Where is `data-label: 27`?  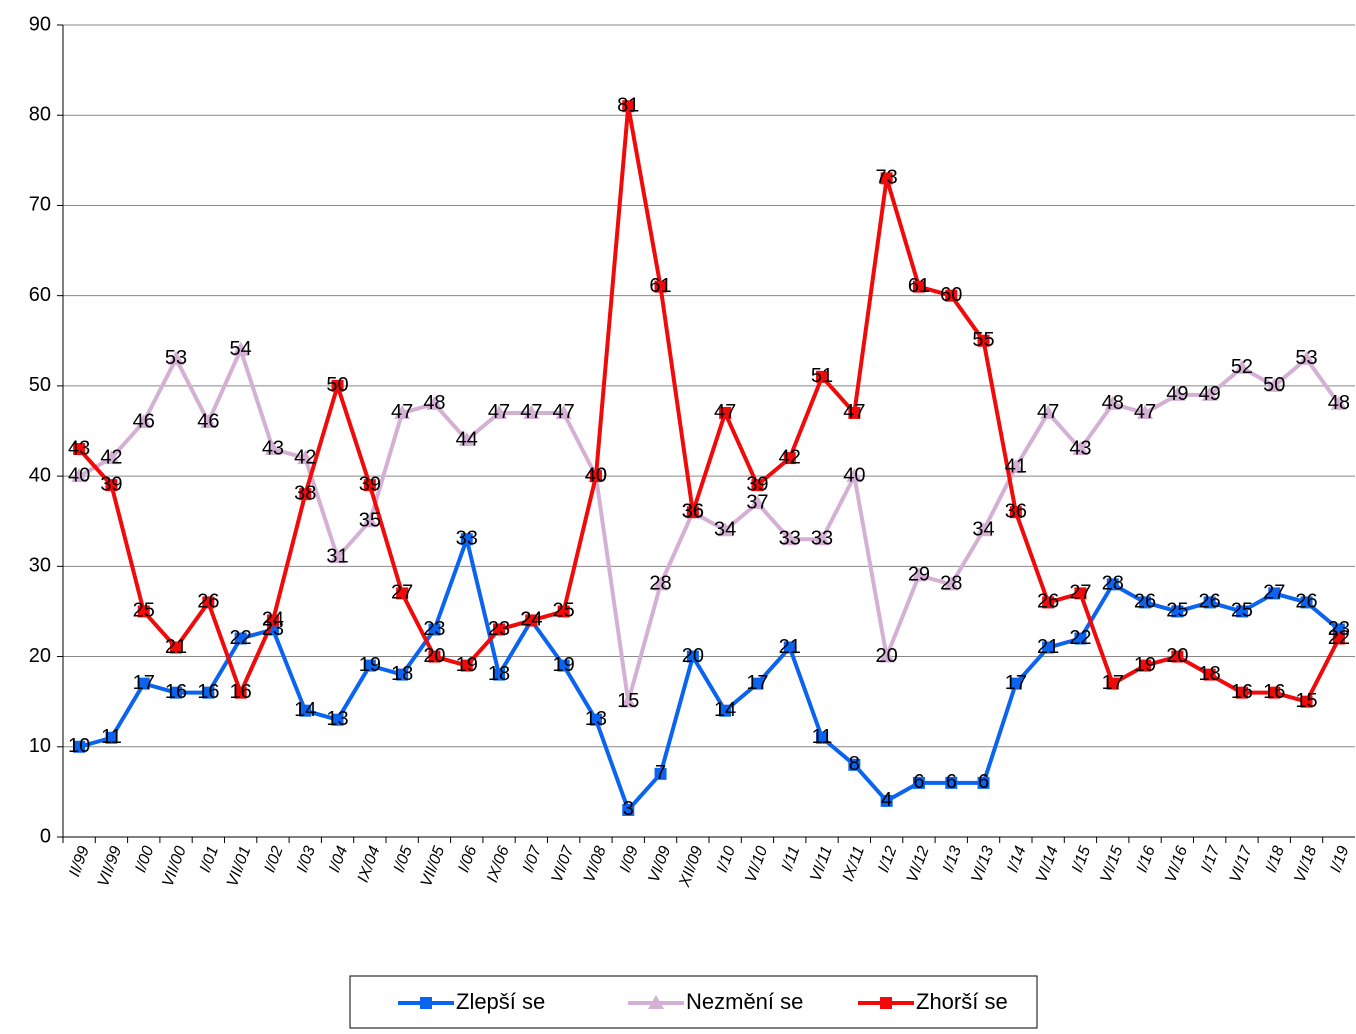 data-label: 27 is located at coordinates (1080, 593).